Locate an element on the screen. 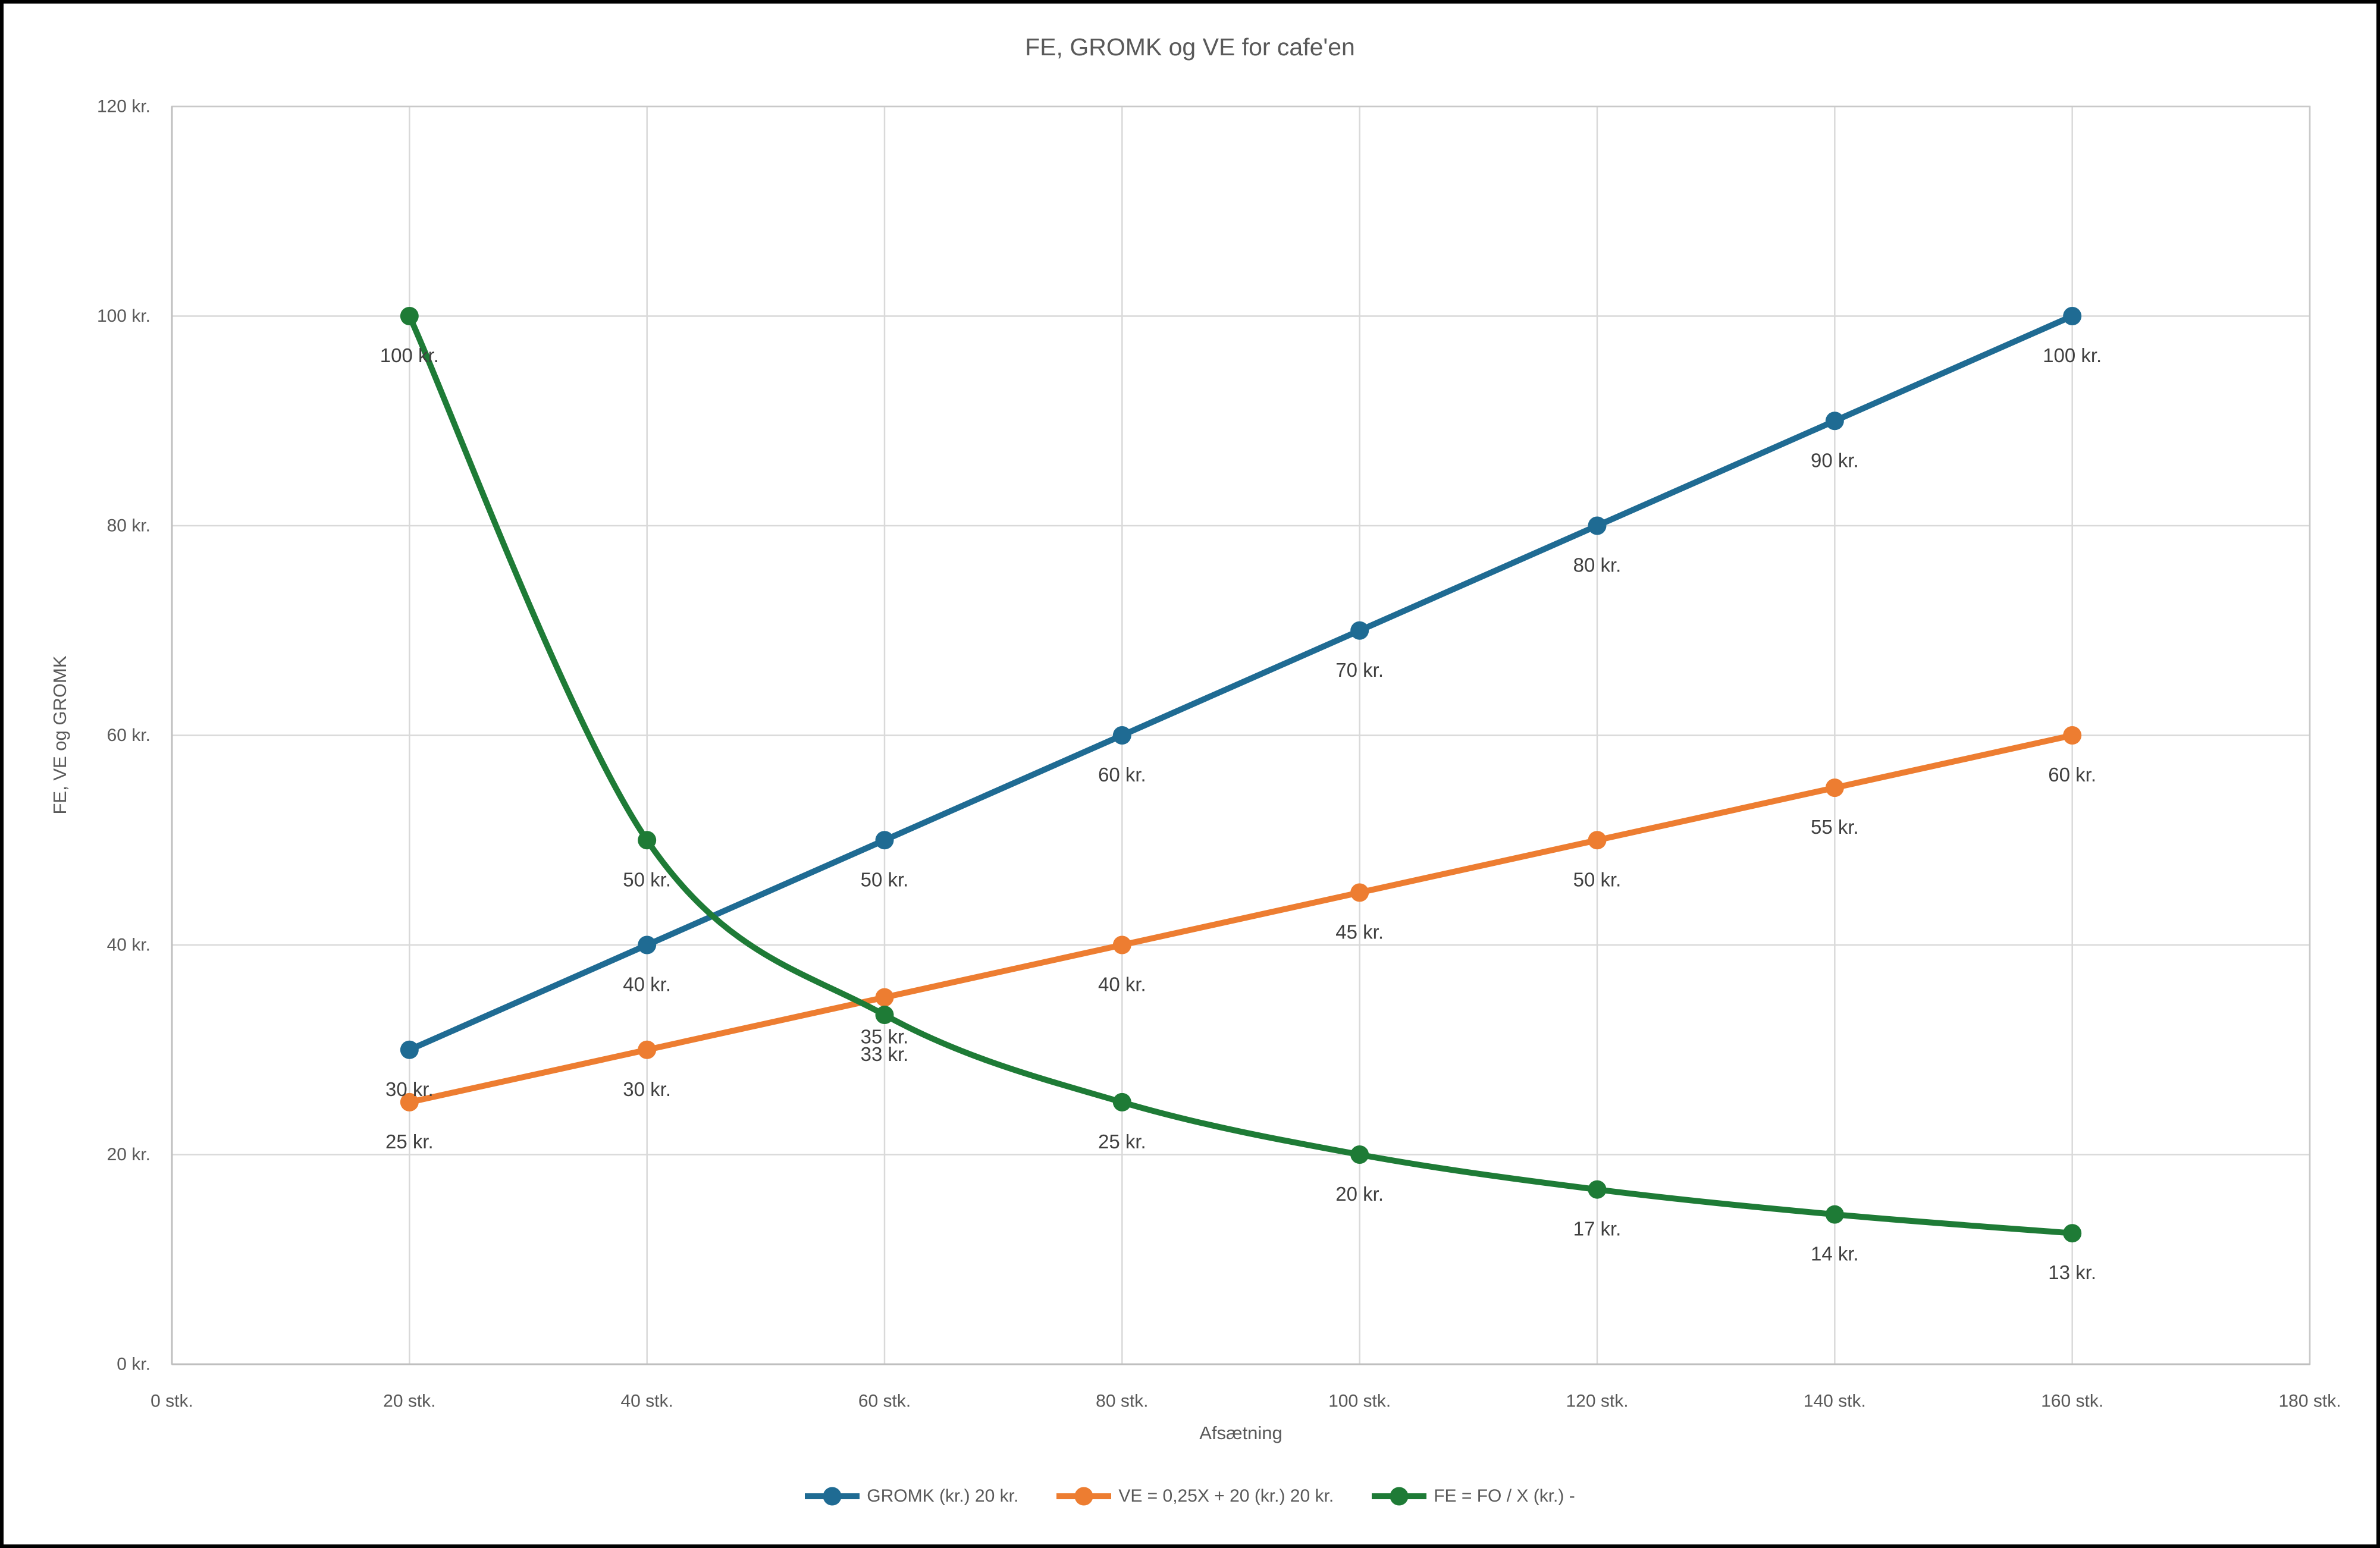  chart-title: FE, GROMK og VE for cafe'en is located at coordinates (1190, 47).